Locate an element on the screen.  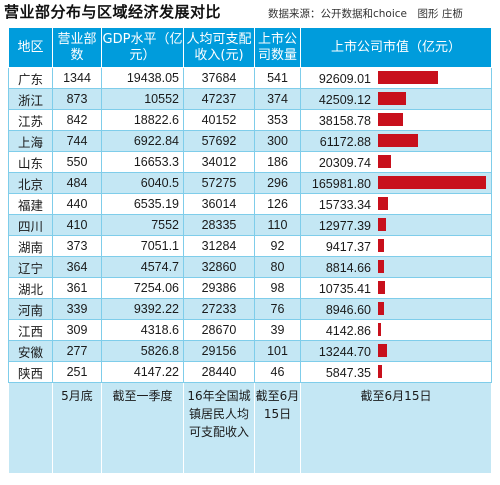
cell-income: 29386 is located at coordinates (219, 288).